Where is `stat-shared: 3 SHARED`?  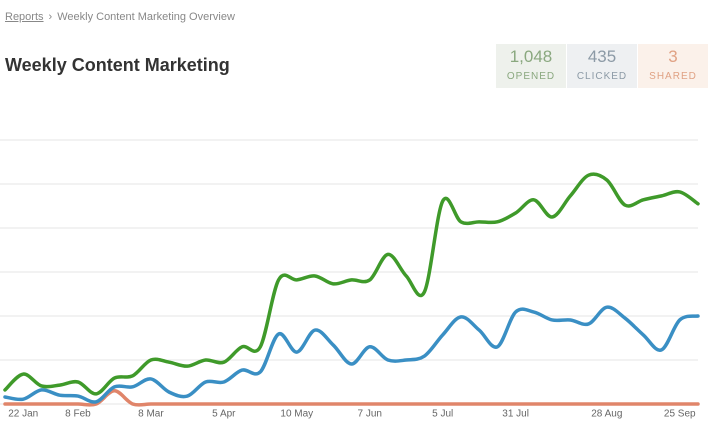 stat-shared: 3 SHARED is located at coordinates (673, 66).